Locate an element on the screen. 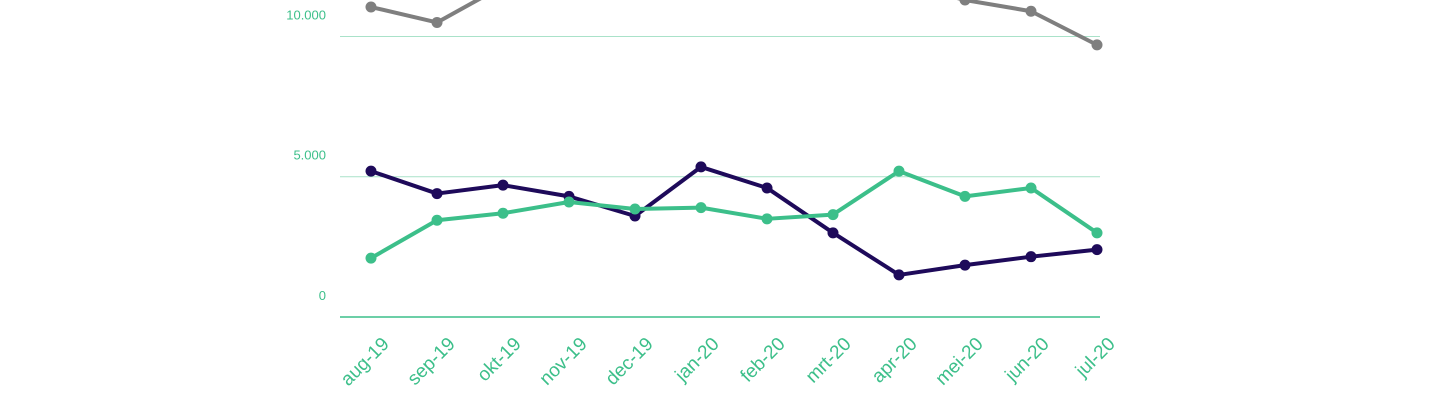 This screenshot has width=1440, height=400. y-tick-label: 10.000 is located at coordinates (306, 14).